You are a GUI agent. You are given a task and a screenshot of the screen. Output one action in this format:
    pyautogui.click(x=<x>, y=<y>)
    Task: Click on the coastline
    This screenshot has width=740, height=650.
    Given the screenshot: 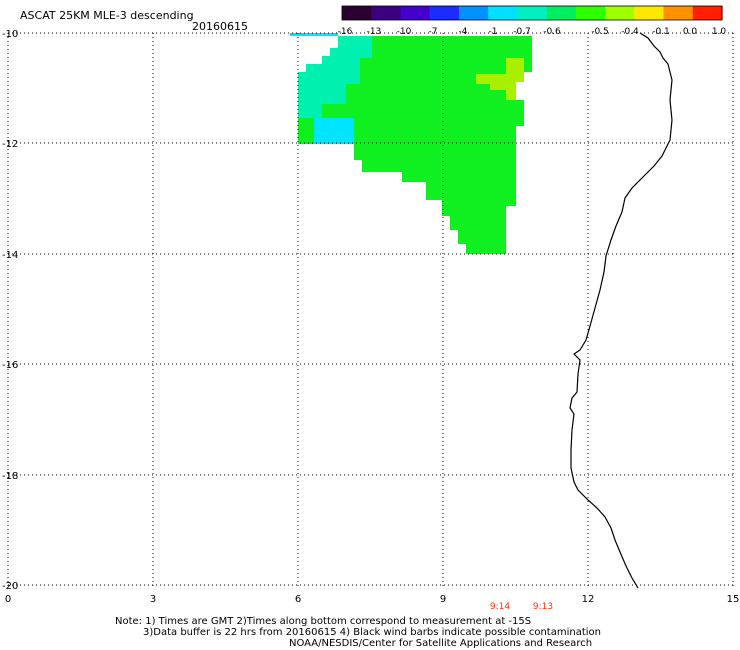 What is the action you would take?
    pyautogui.click(x=621, y=310)
    